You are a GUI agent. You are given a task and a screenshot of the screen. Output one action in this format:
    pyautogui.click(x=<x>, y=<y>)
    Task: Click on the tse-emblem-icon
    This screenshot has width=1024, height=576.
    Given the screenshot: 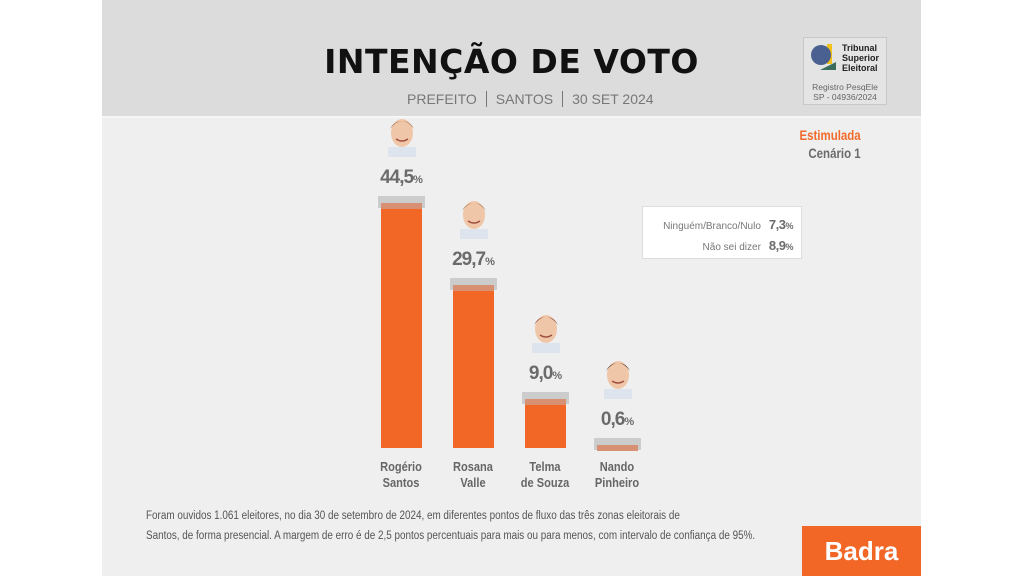 What is the action you would take?
    pyautogui.click(x=823, y=57)
    